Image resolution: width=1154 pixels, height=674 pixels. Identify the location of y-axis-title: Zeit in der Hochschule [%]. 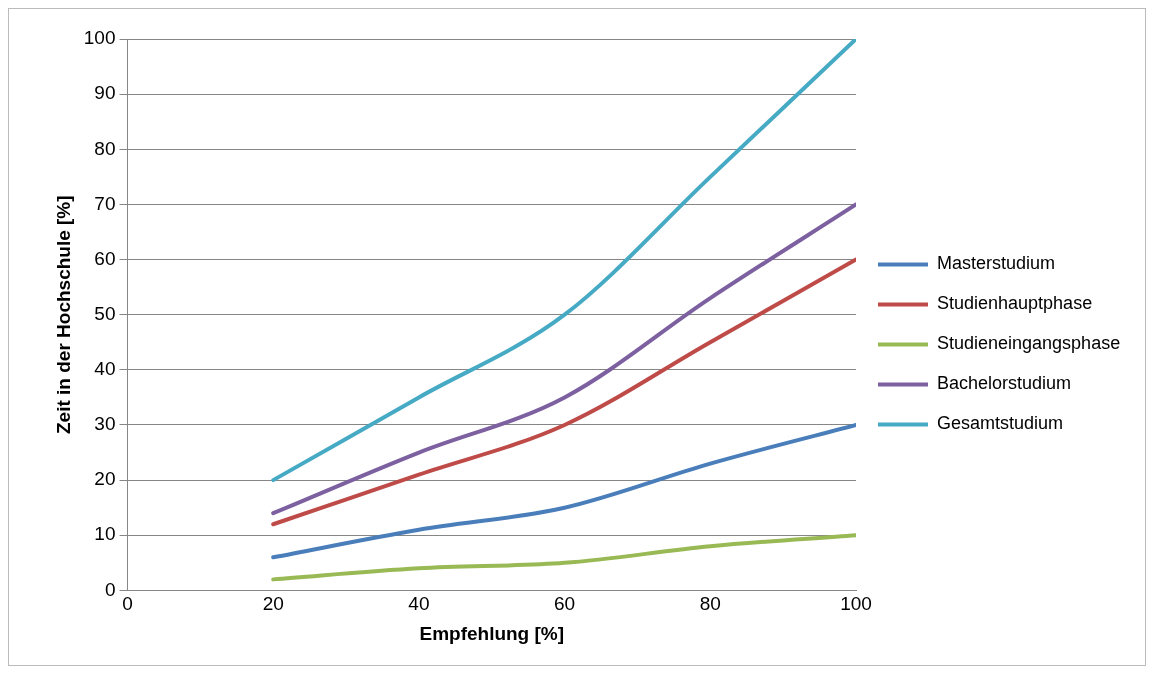
(63, 314).